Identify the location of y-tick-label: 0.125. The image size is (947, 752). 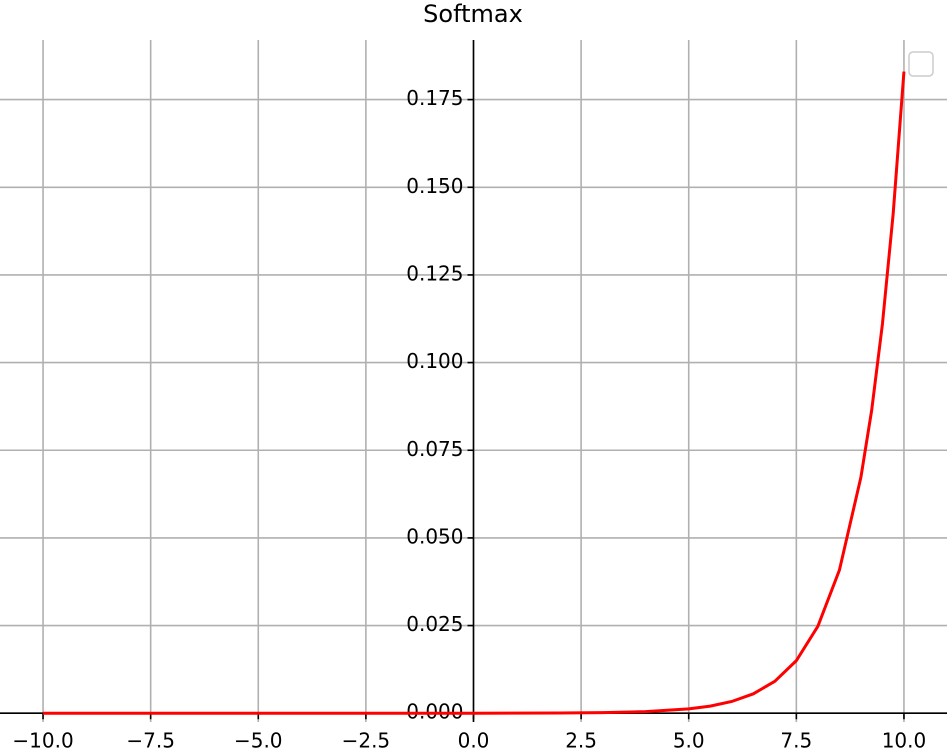
(434, 273).